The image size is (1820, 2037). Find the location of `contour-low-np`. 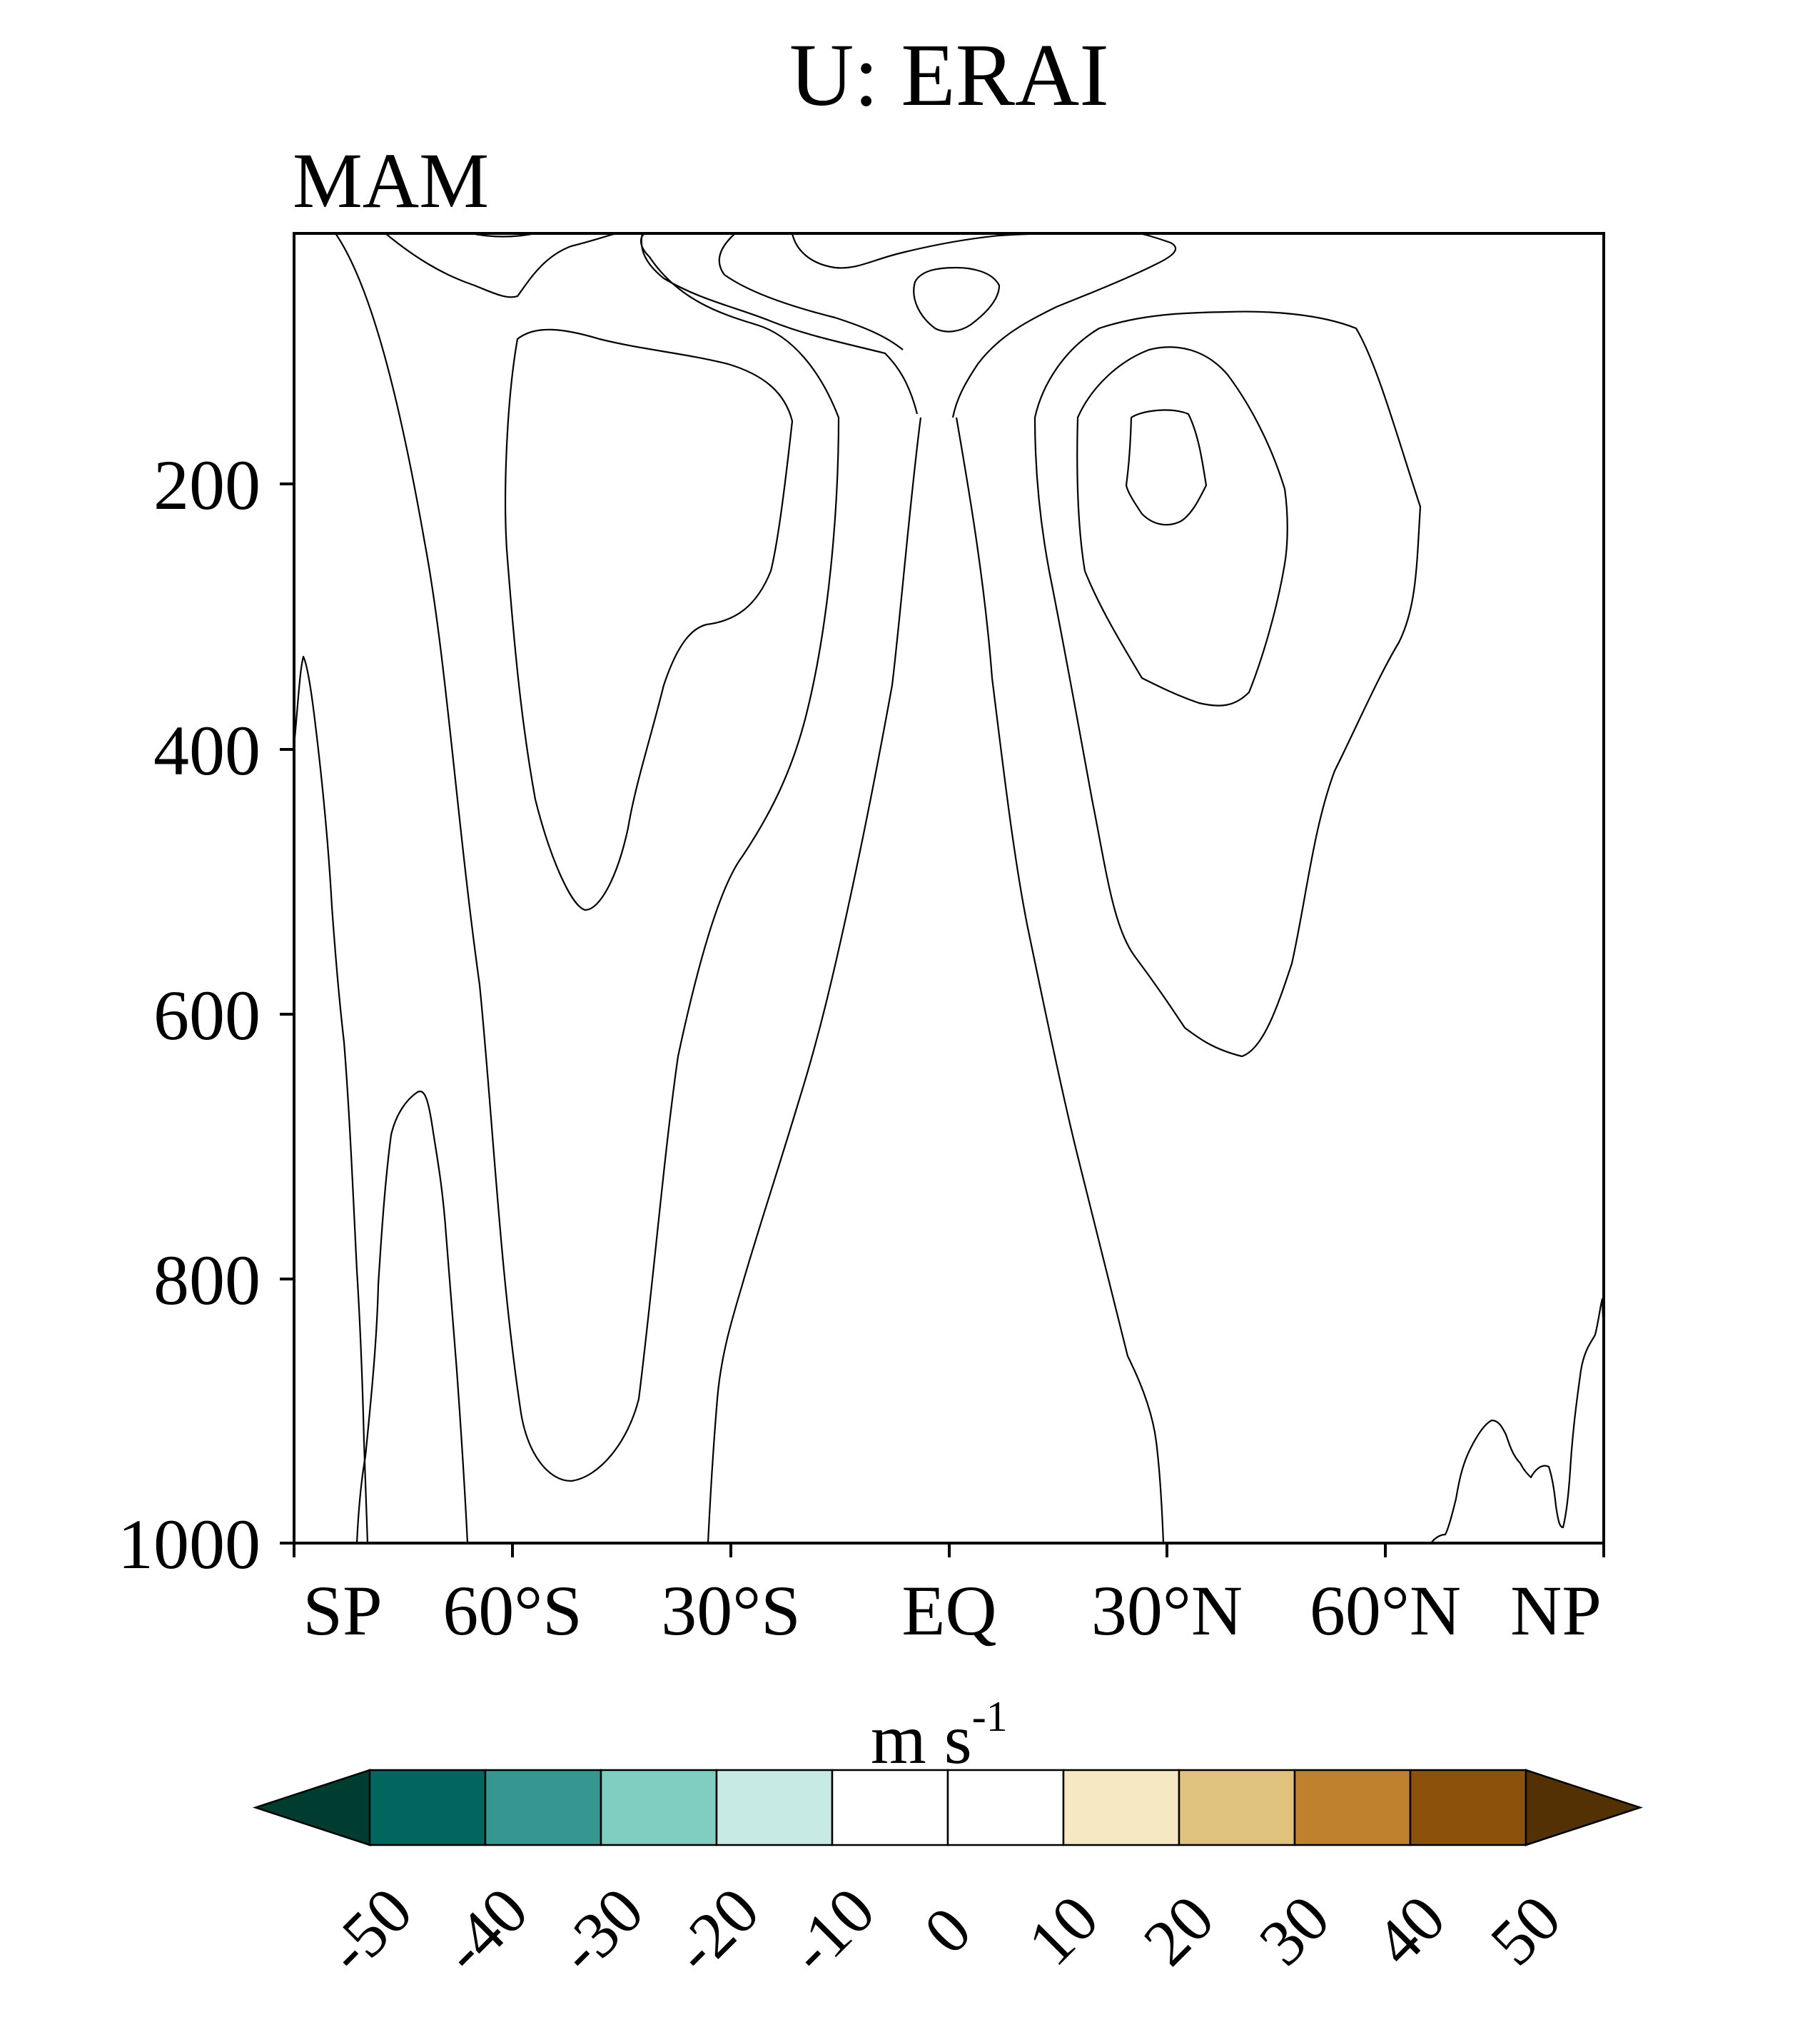

contour-low-np is located at coordinates (1517, 1420).